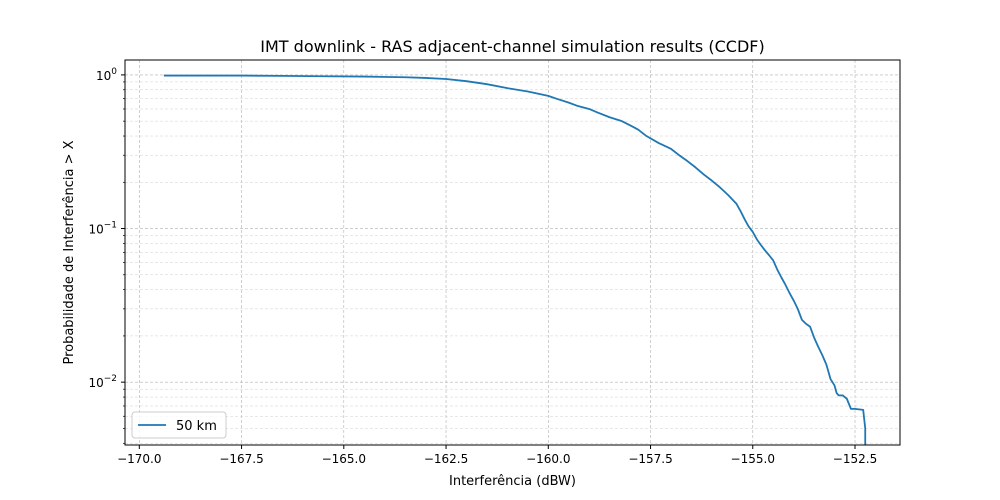 The height and width of the screenshot is (500, 1000). I want to click on y-tick-label: 10⁻², so click(102, 382).